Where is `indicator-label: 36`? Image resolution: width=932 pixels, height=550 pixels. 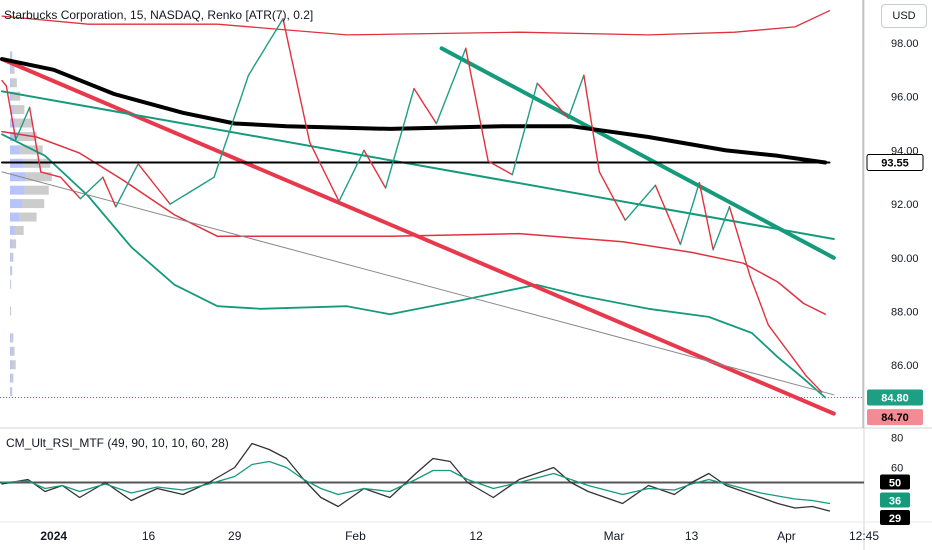 indicator-label: 36 is located at coordinates (895, 502).